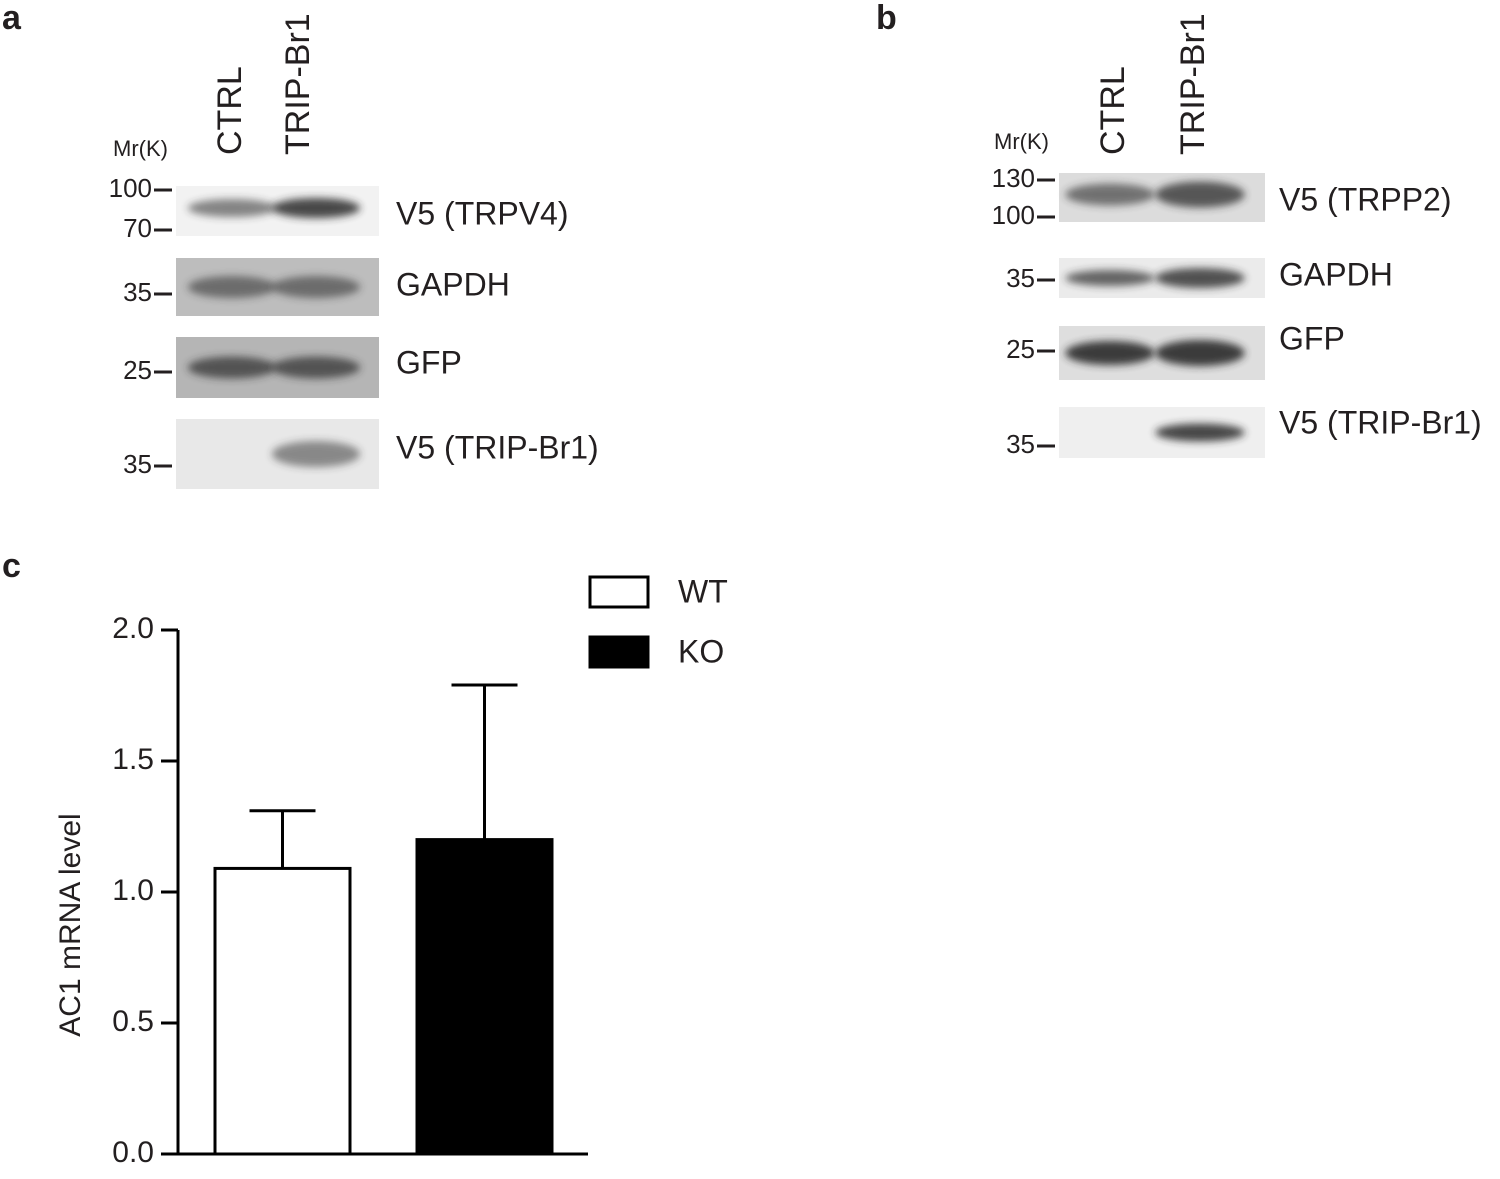 The image size is (1500, 1179). What do you see at coordinates (701, 651) in the screenshot?
I see `legend-label: KO` at bounding box center [701, 651].